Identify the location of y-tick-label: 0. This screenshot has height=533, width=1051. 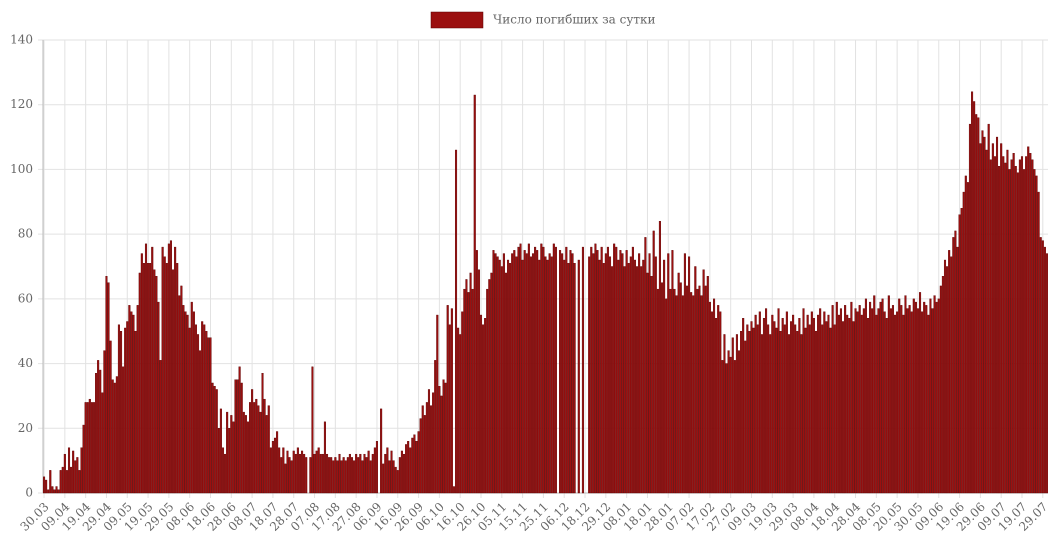
(29, 493).